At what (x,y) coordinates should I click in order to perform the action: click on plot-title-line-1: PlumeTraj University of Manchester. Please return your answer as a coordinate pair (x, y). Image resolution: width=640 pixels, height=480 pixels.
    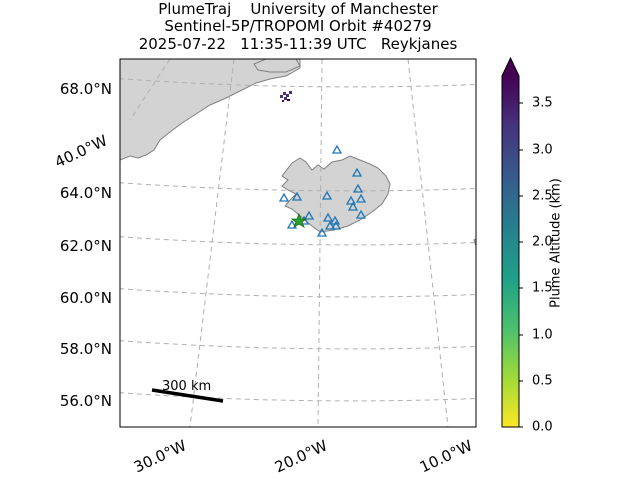
    Looking at the image, I should click on (298, 9).